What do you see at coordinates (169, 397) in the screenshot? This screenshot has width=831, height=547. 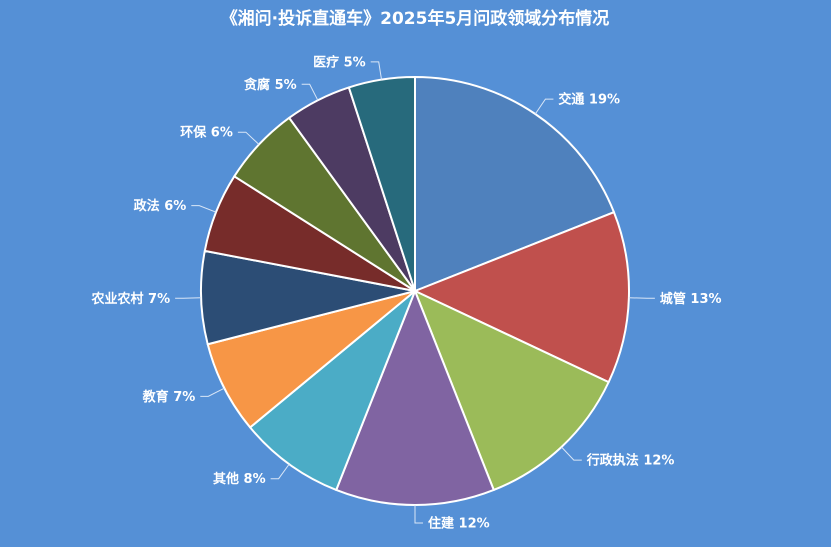 I see `slice-label-6: 教育 7%` at bounding box center [169, 397].